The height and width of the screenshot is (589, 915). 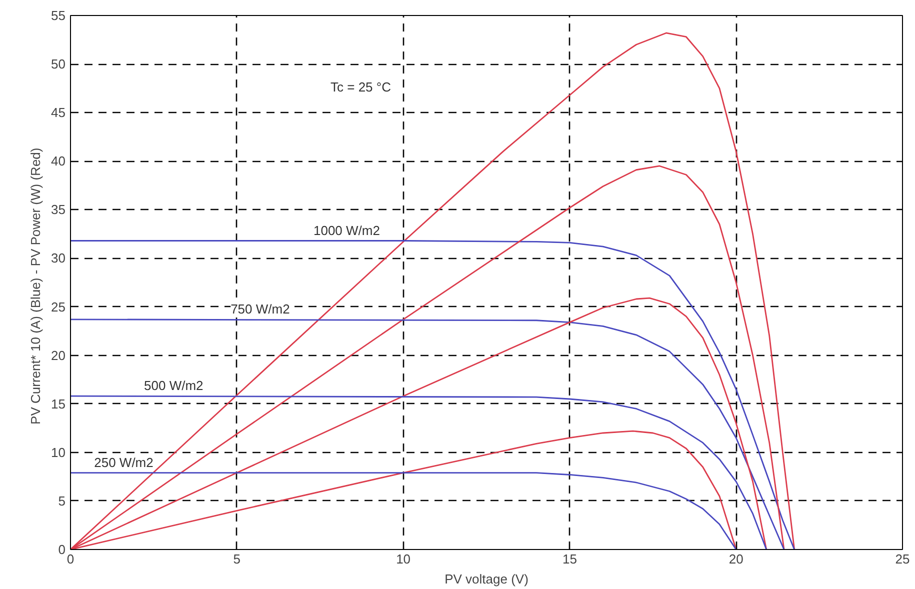 I want to click on y-tick-label: 25, so click(x=58, y=306).